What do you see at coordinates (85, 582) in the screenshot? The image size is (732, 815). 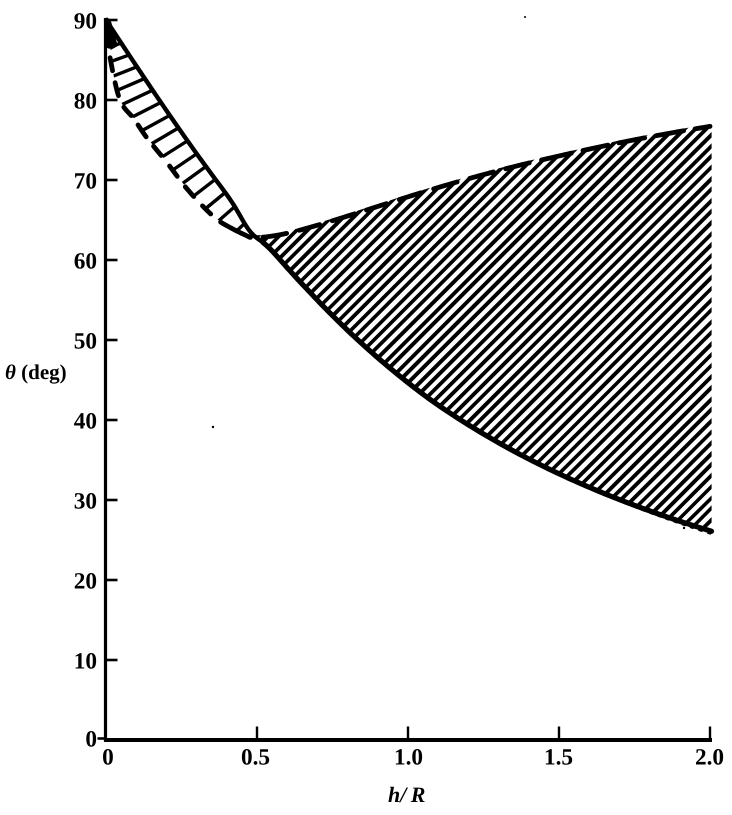 I see `svg-text: 20` at bounding box center [85, 582].